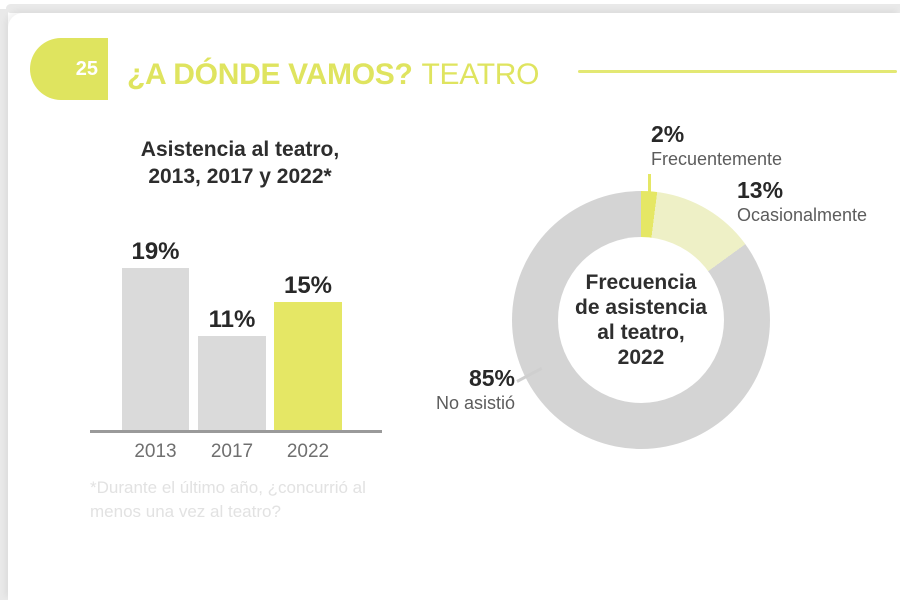 The width and height of the screenshot is (900, 600). I want to click on segment-pct: 85%, so click(491, 378).